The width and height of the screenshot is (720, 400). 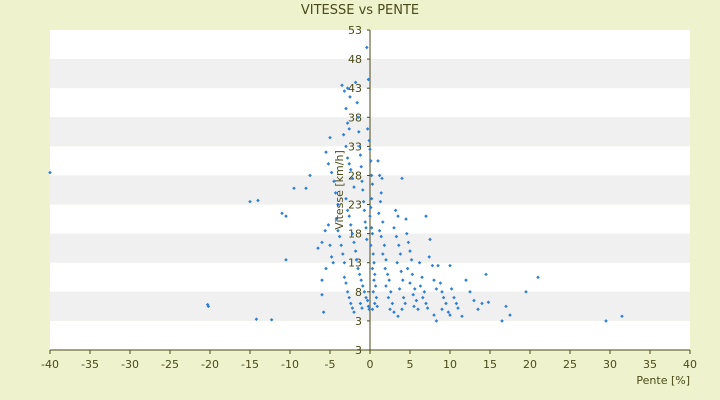 I want to click on x-tick-label: 0, so click(x=370, y=364).